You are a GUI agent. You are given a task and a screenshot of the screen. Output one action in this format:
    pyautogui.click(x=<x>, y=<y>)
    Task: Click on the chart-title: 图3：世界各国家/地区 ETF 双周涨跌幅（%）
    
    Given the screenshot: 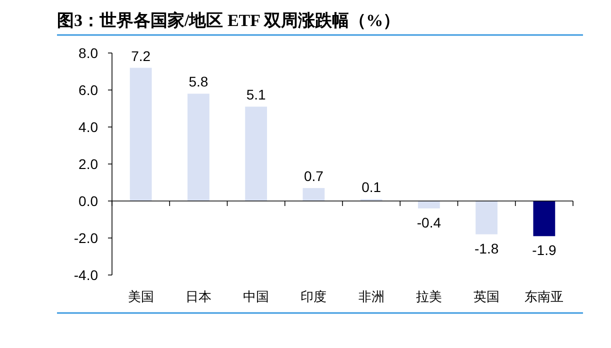 What is the action you would take?
    pyautogui.click(x=228, y=20)
    